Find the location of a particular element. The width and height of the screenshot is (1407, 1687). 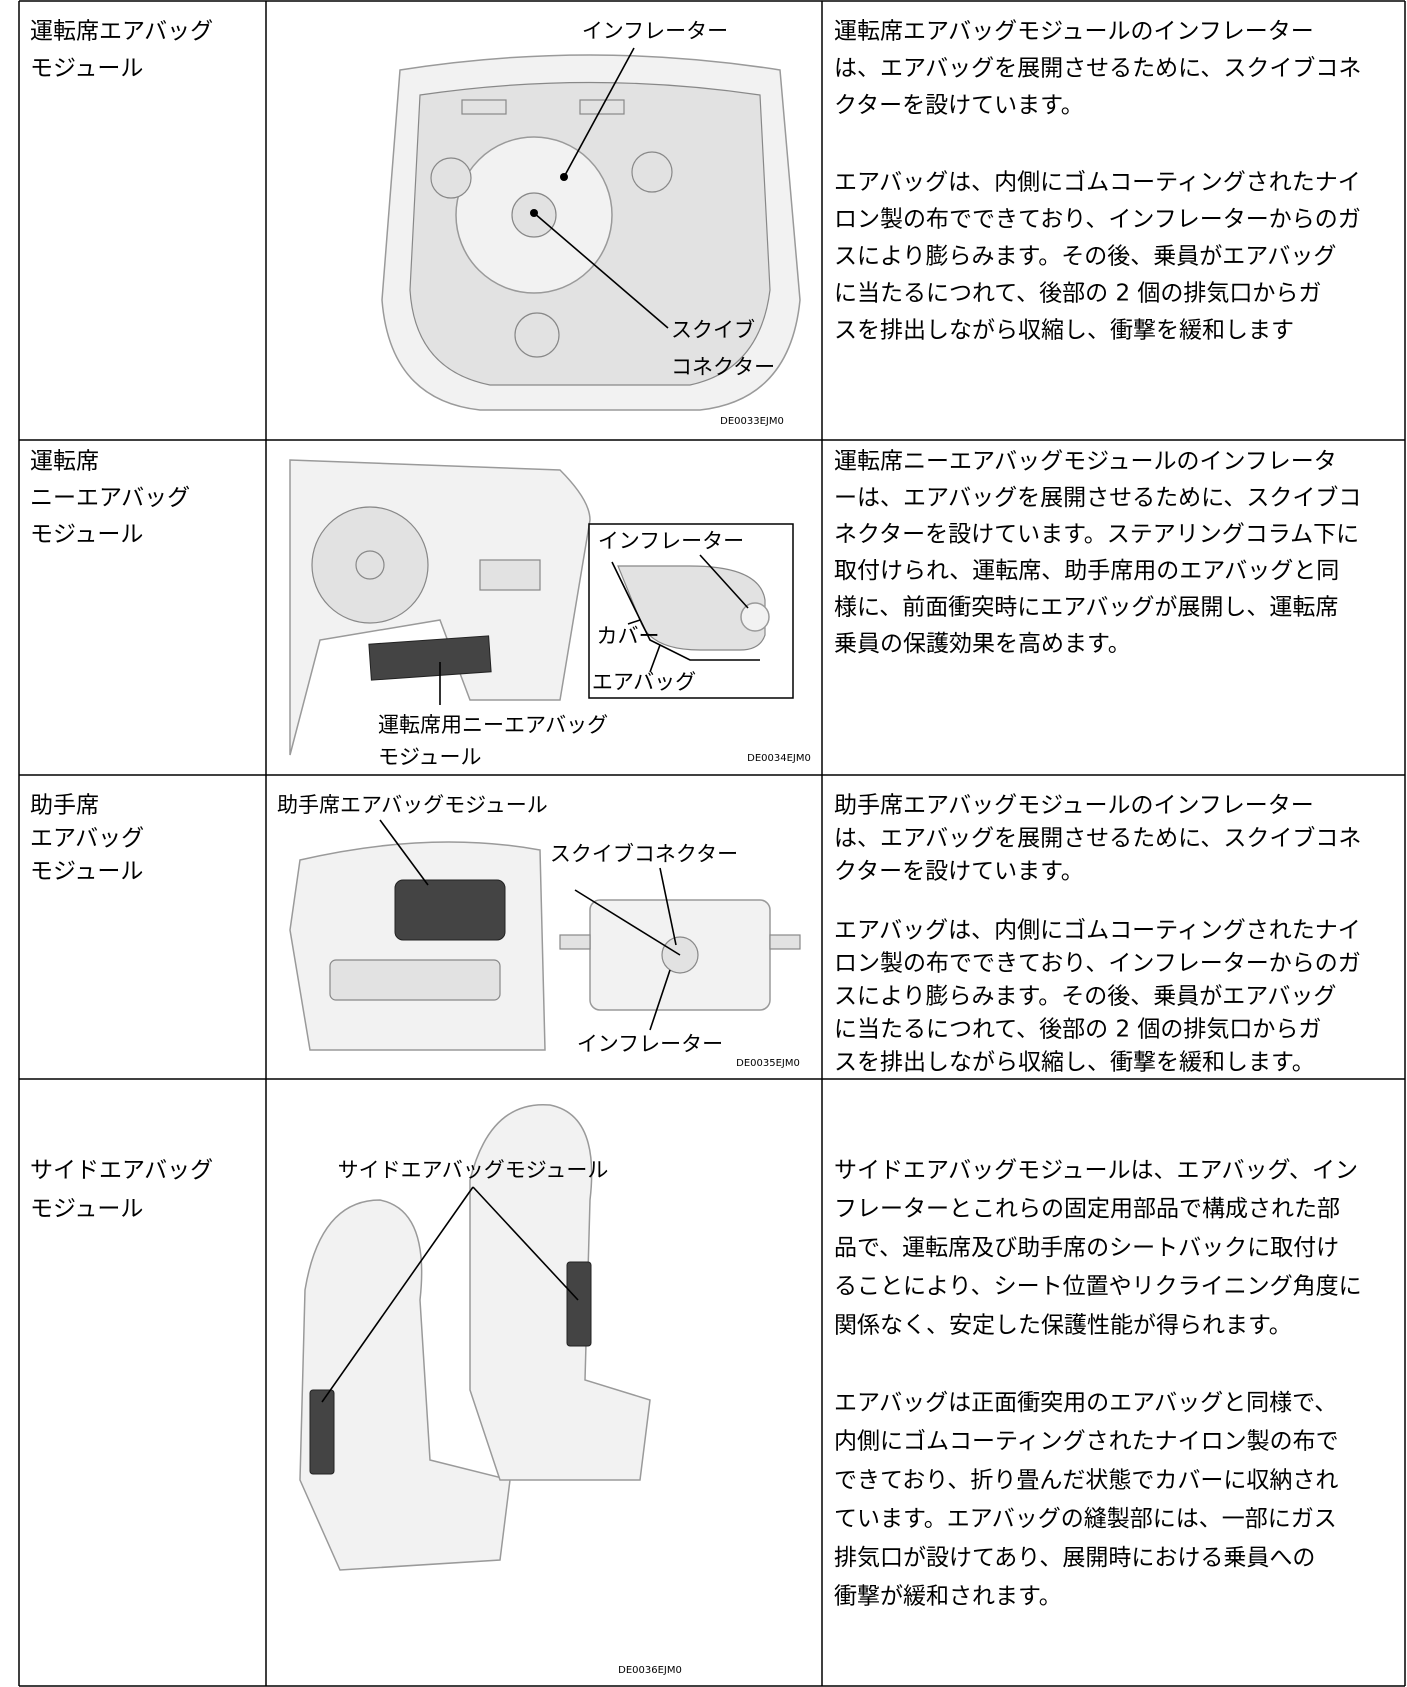

description-line: 様に、前面衝突時にエアバッグが展開し、運転席 is located at coordinates (1086, 608).